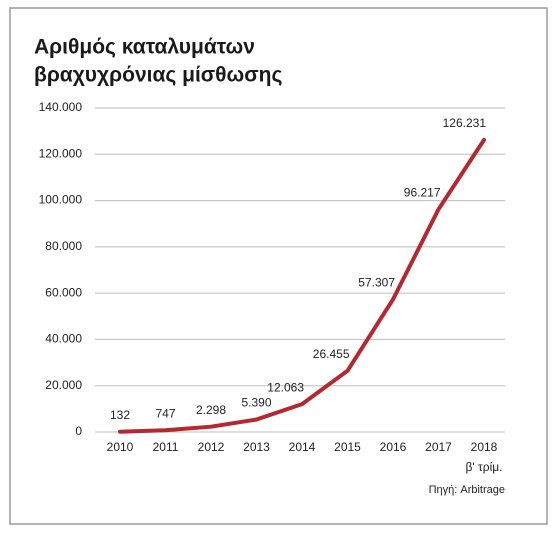 This screenshot has width=558, height=538. What do you see at coordinates (120, 447) in the screenshot?
I see `x-tick-label: 2010` at bounding box center [120, 447].